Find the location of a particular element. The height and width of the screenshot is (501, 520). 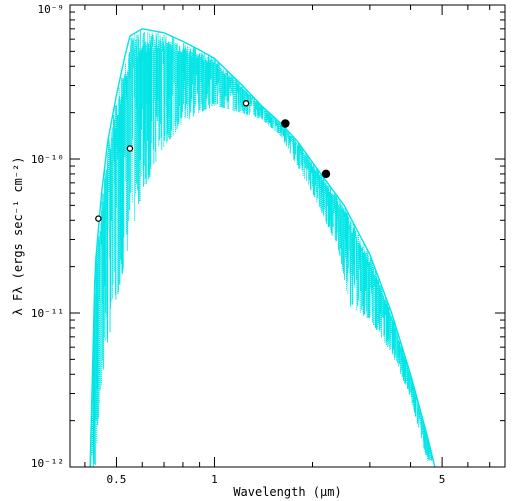

photometry-points is located at coordinates (213, 161).